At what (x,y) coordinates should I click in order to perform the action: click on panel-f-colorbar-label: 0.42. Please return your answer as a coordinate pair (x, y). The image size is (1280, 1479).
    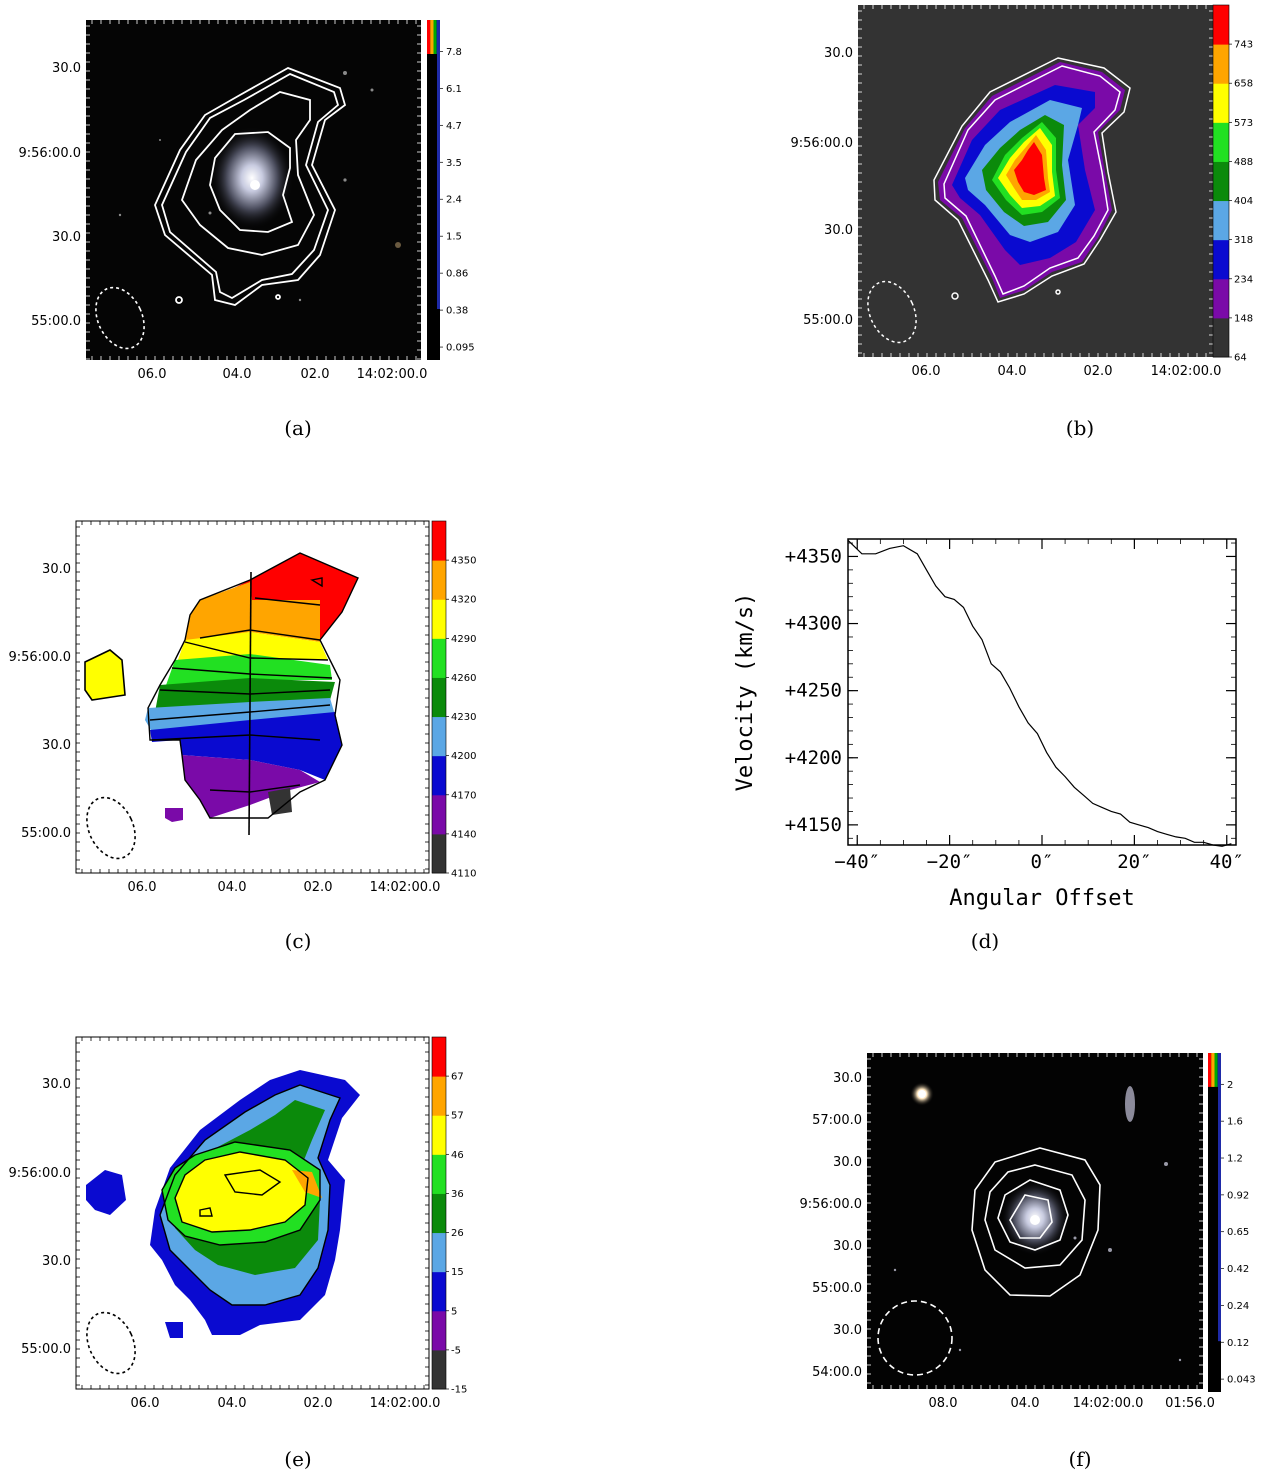
    Looking at the image, I should click on (1238, 1269).